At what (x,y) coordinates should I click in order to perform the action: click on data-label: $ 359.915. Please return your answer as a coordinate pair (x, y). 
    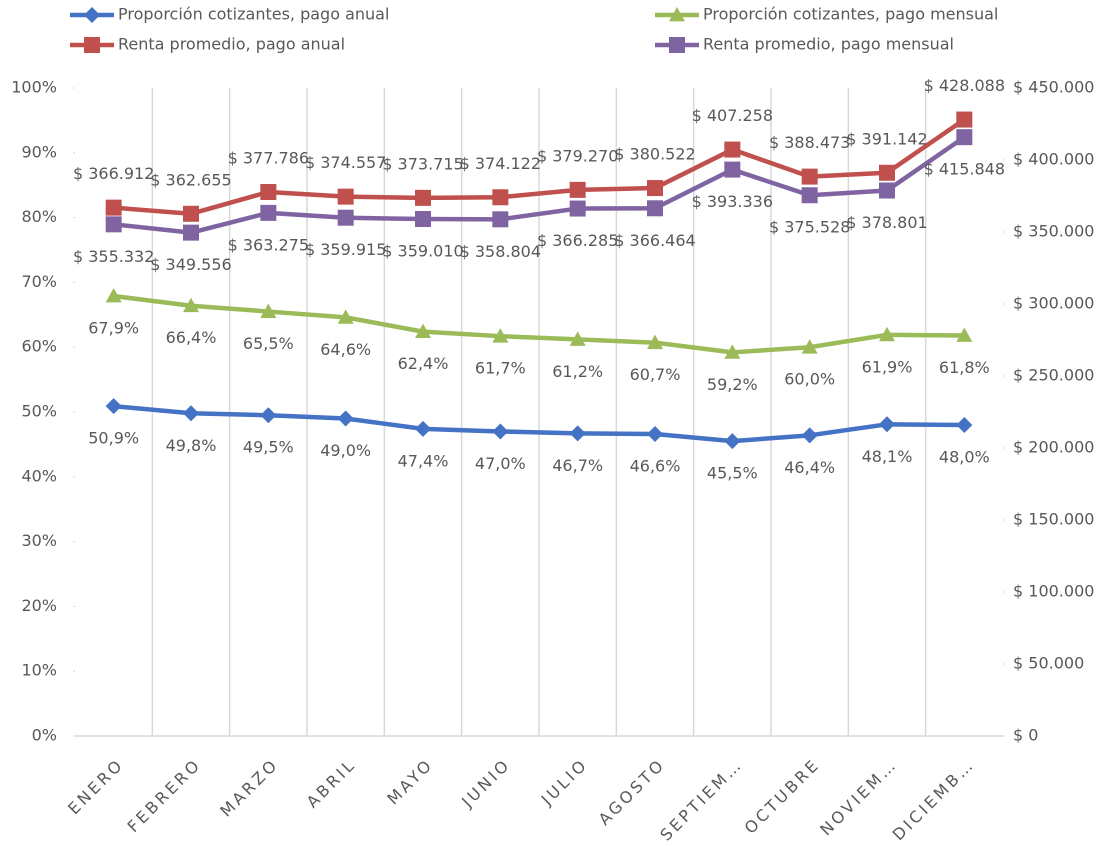
    Looking at the image, I should click on (345, 249).